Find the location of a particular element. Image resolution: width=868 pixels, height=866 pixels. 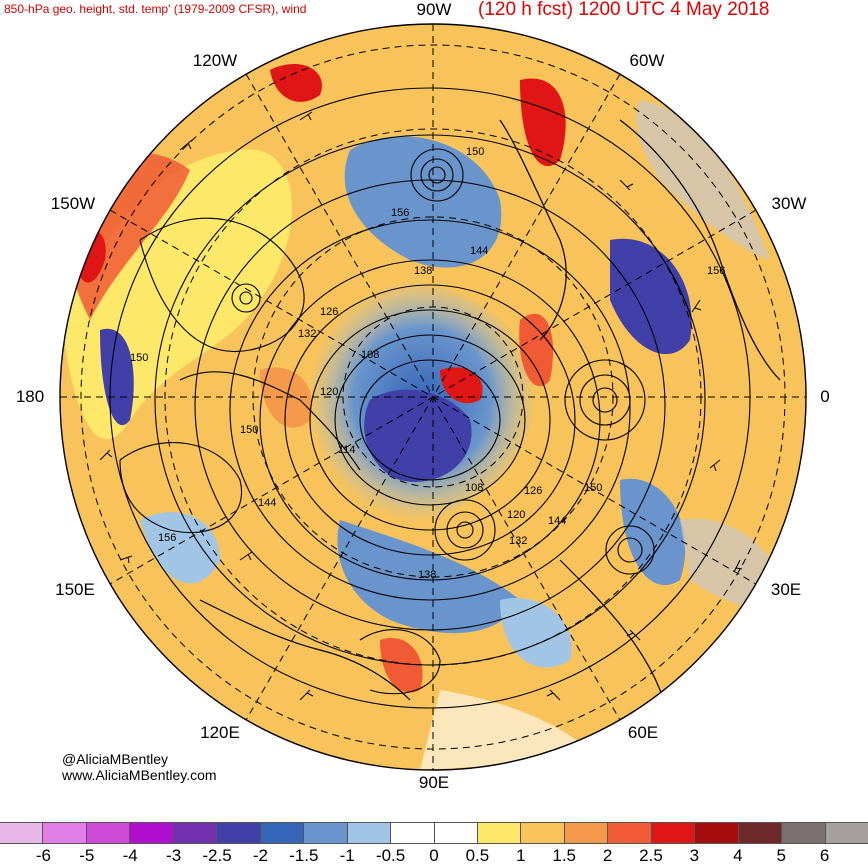

latitude-circle is located at coordinates (433, 397).